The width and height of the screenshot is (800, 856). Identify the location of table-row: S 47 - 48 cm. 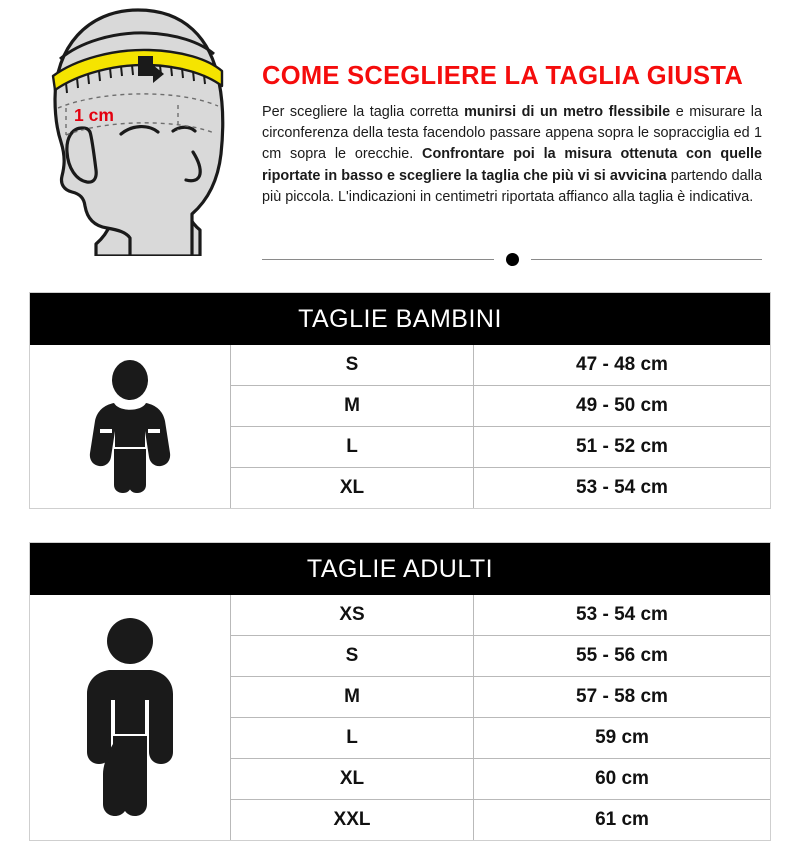
(500, 365).